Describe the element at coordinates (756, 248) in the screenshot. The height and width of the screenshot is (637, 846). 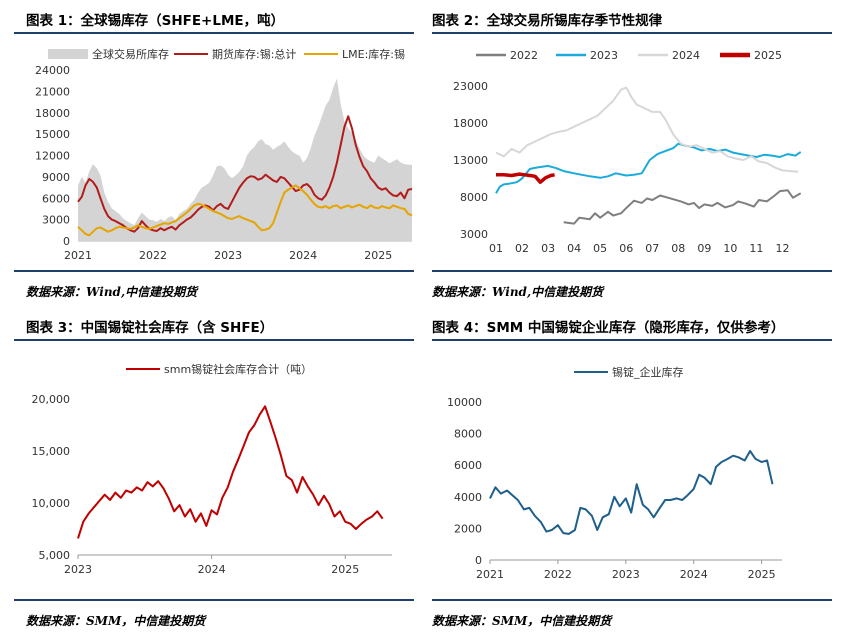
I see `x-tick-label-10: 11` at that location.